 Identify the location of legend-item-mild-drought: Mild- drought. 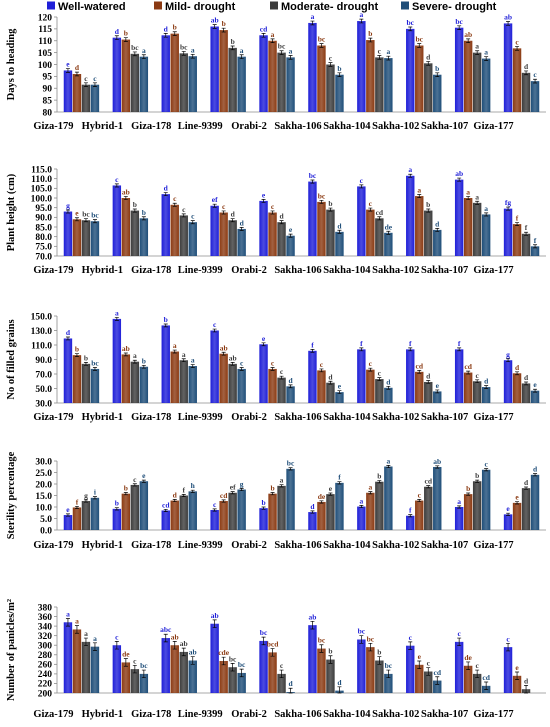
(195, 7).